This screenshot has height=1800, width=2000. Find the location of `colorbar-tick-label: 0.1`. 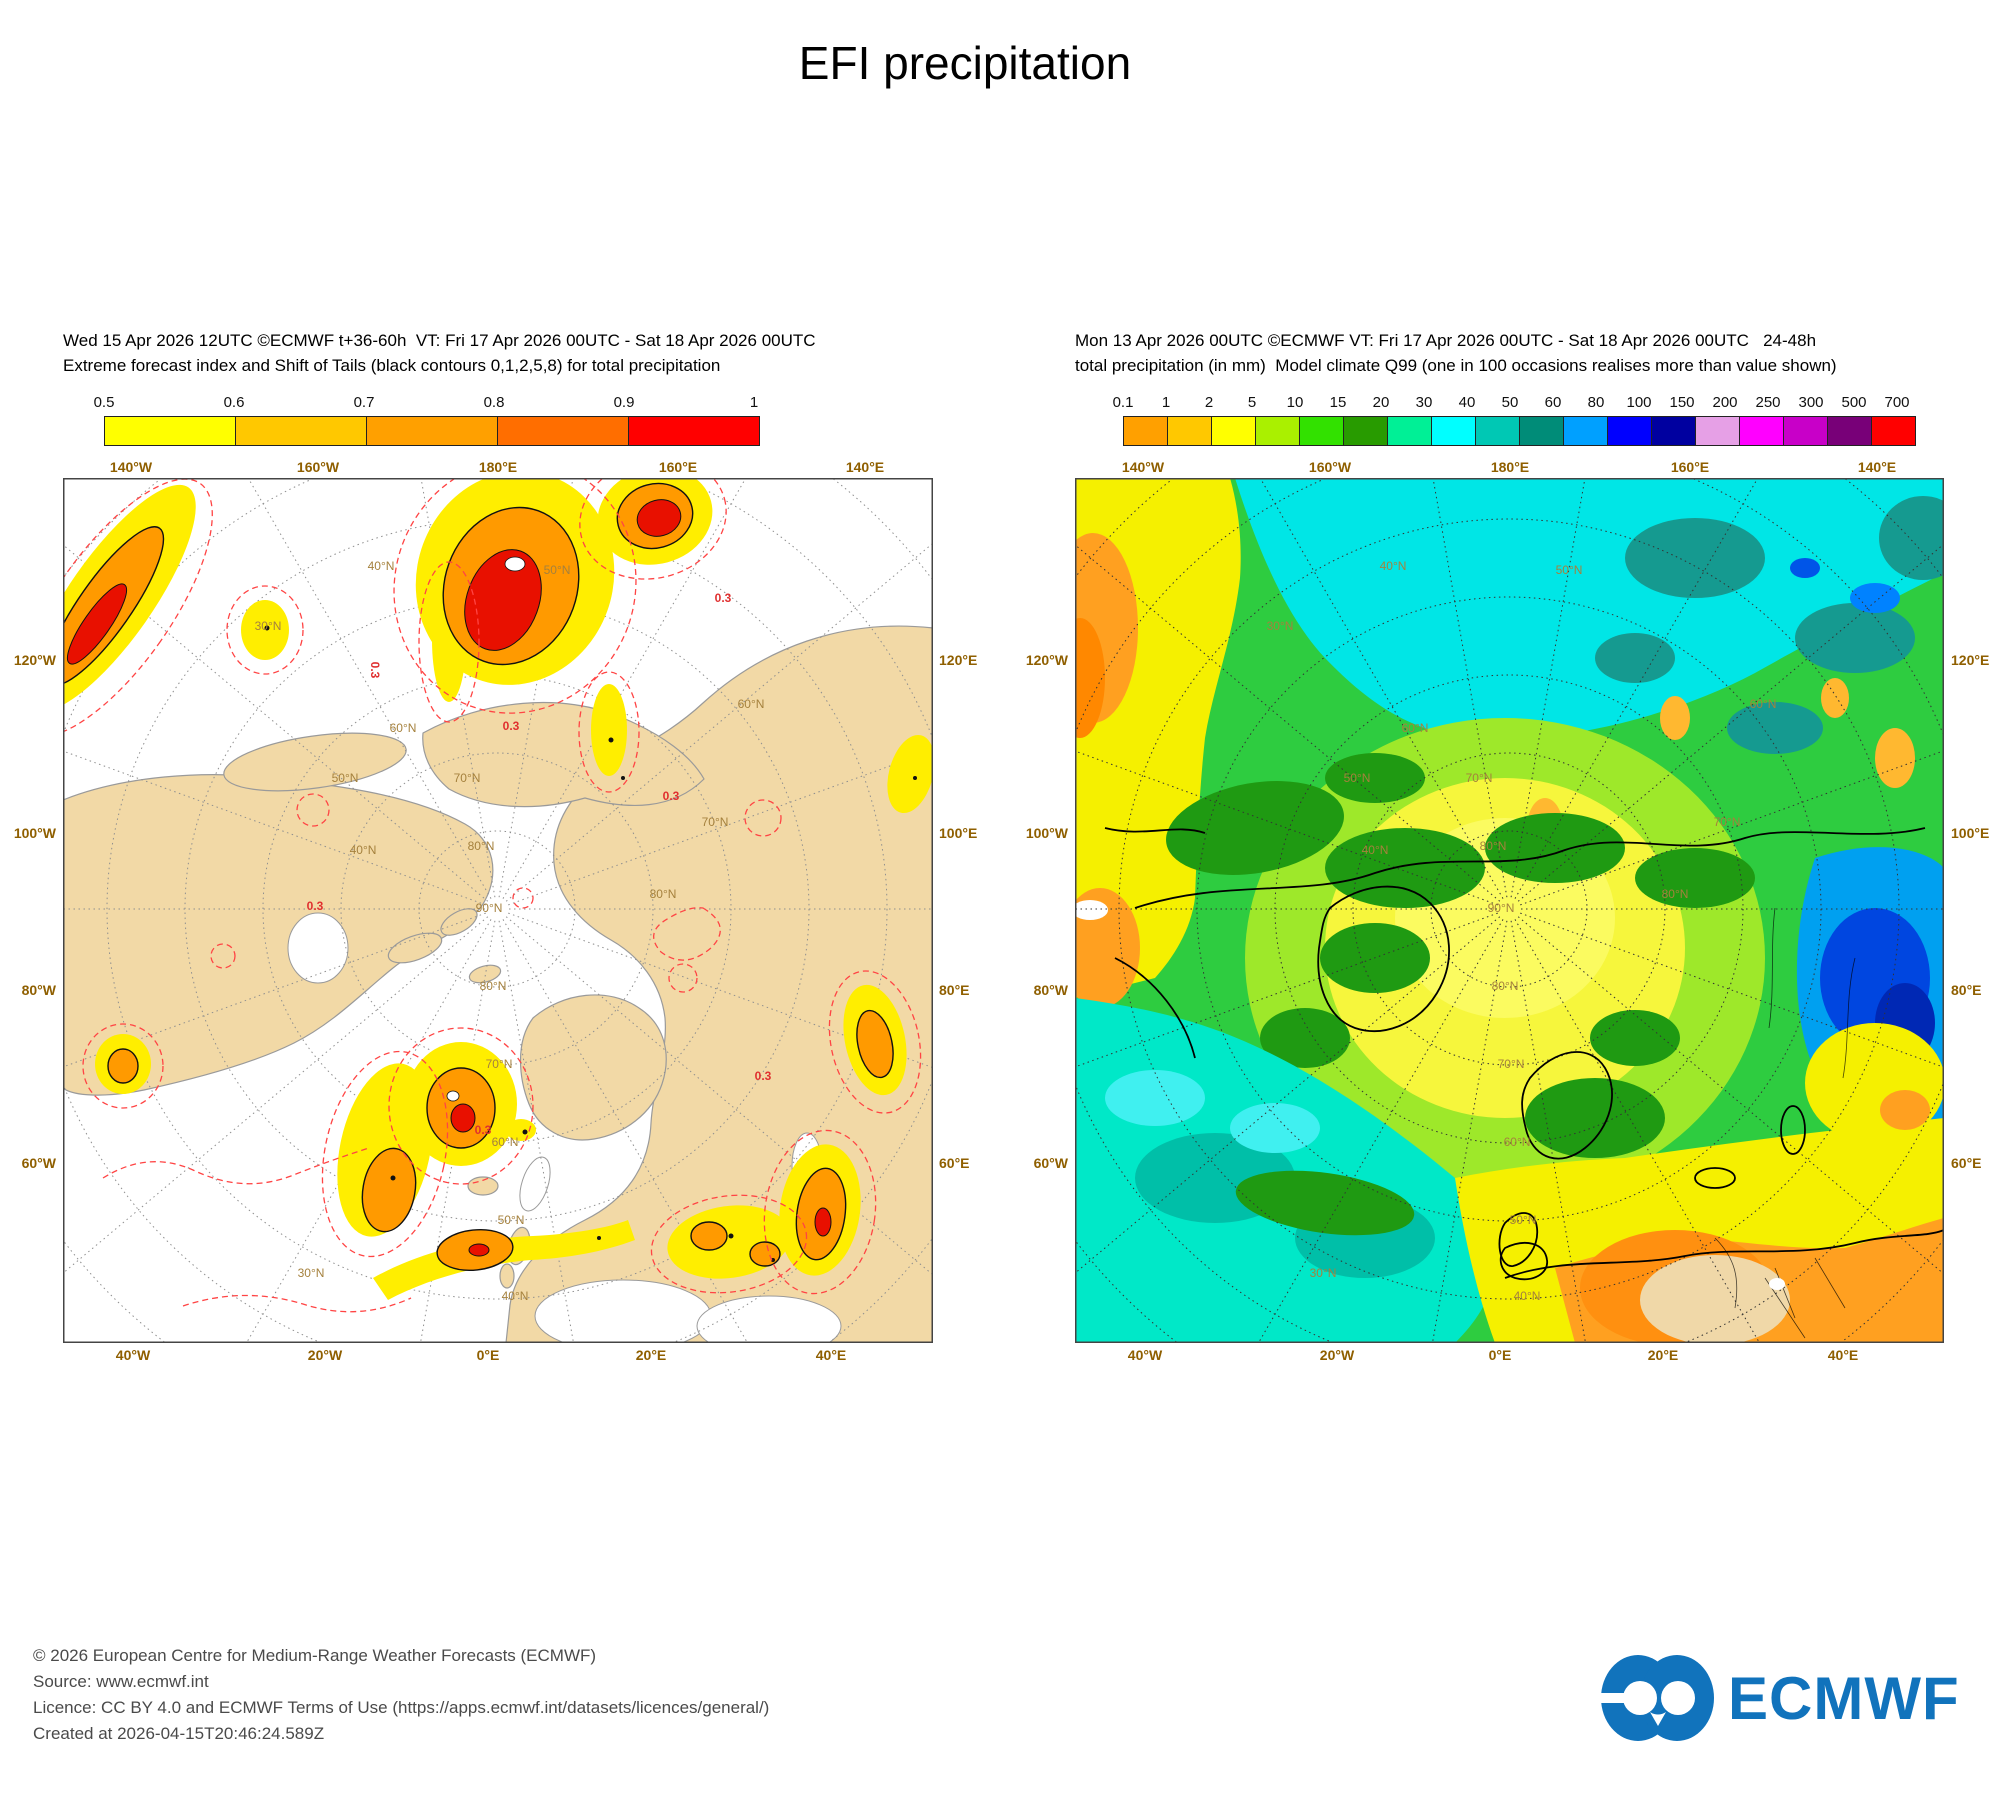

colorbar-tick-label: 0.1 is located at coordinates (1123, 402).